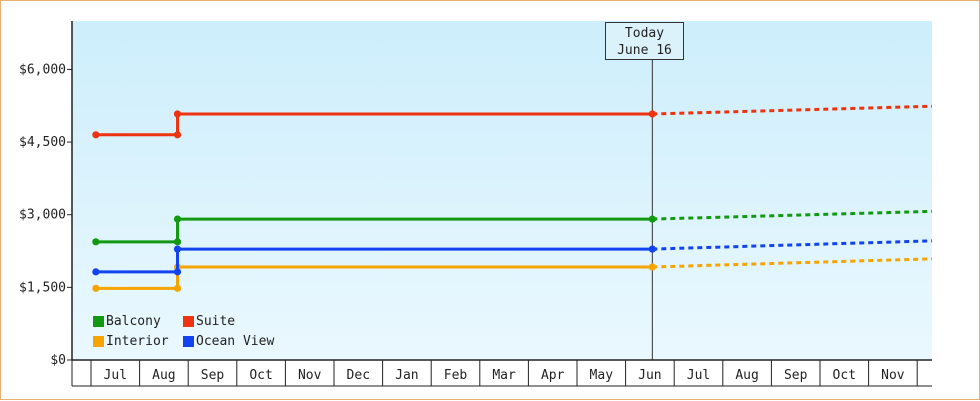 The image size is (980, 401). What do you see at coordinates (374, 277) in the screenshot?
I see `series-line-interior` at bounding box center [374, 277].